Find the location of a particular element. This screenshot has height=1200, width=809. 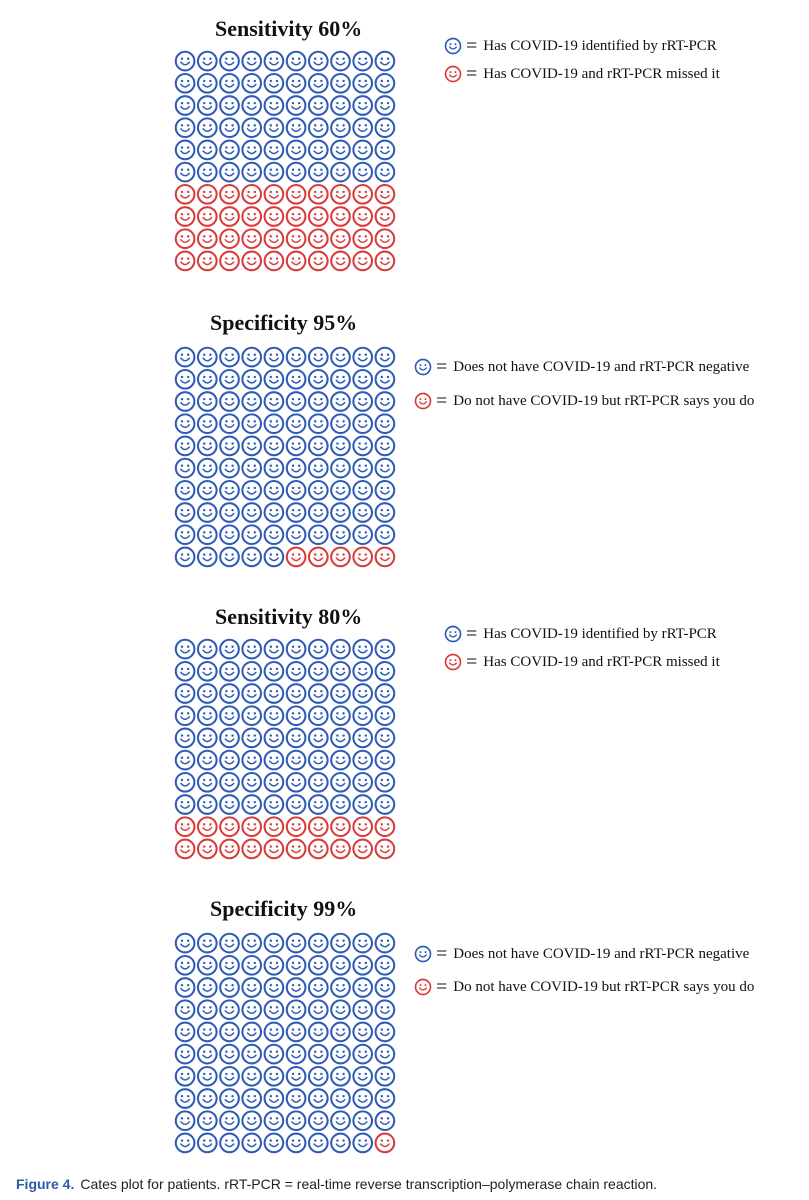

legend-label: Has COVID-19 identified by rRT-PCR is located at coordinates (600, 633).